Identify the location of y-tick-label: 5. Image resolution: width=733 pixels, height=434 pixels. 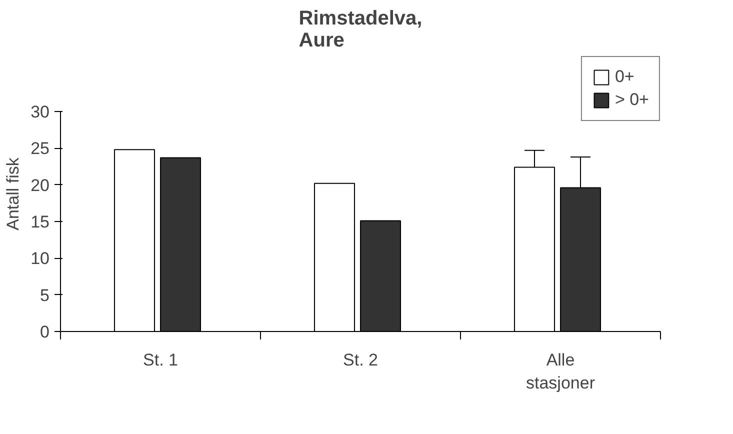
(45, 295).